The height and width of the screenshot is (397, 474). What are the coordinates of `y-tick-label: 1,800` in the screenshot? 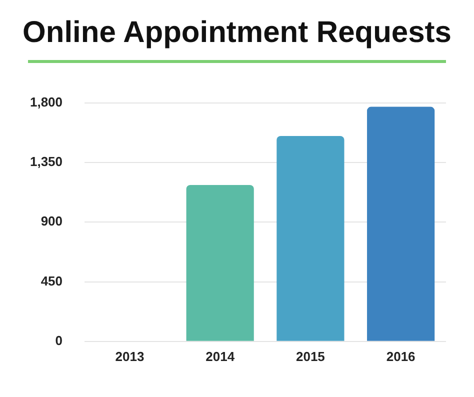 It's located at (46, 102).